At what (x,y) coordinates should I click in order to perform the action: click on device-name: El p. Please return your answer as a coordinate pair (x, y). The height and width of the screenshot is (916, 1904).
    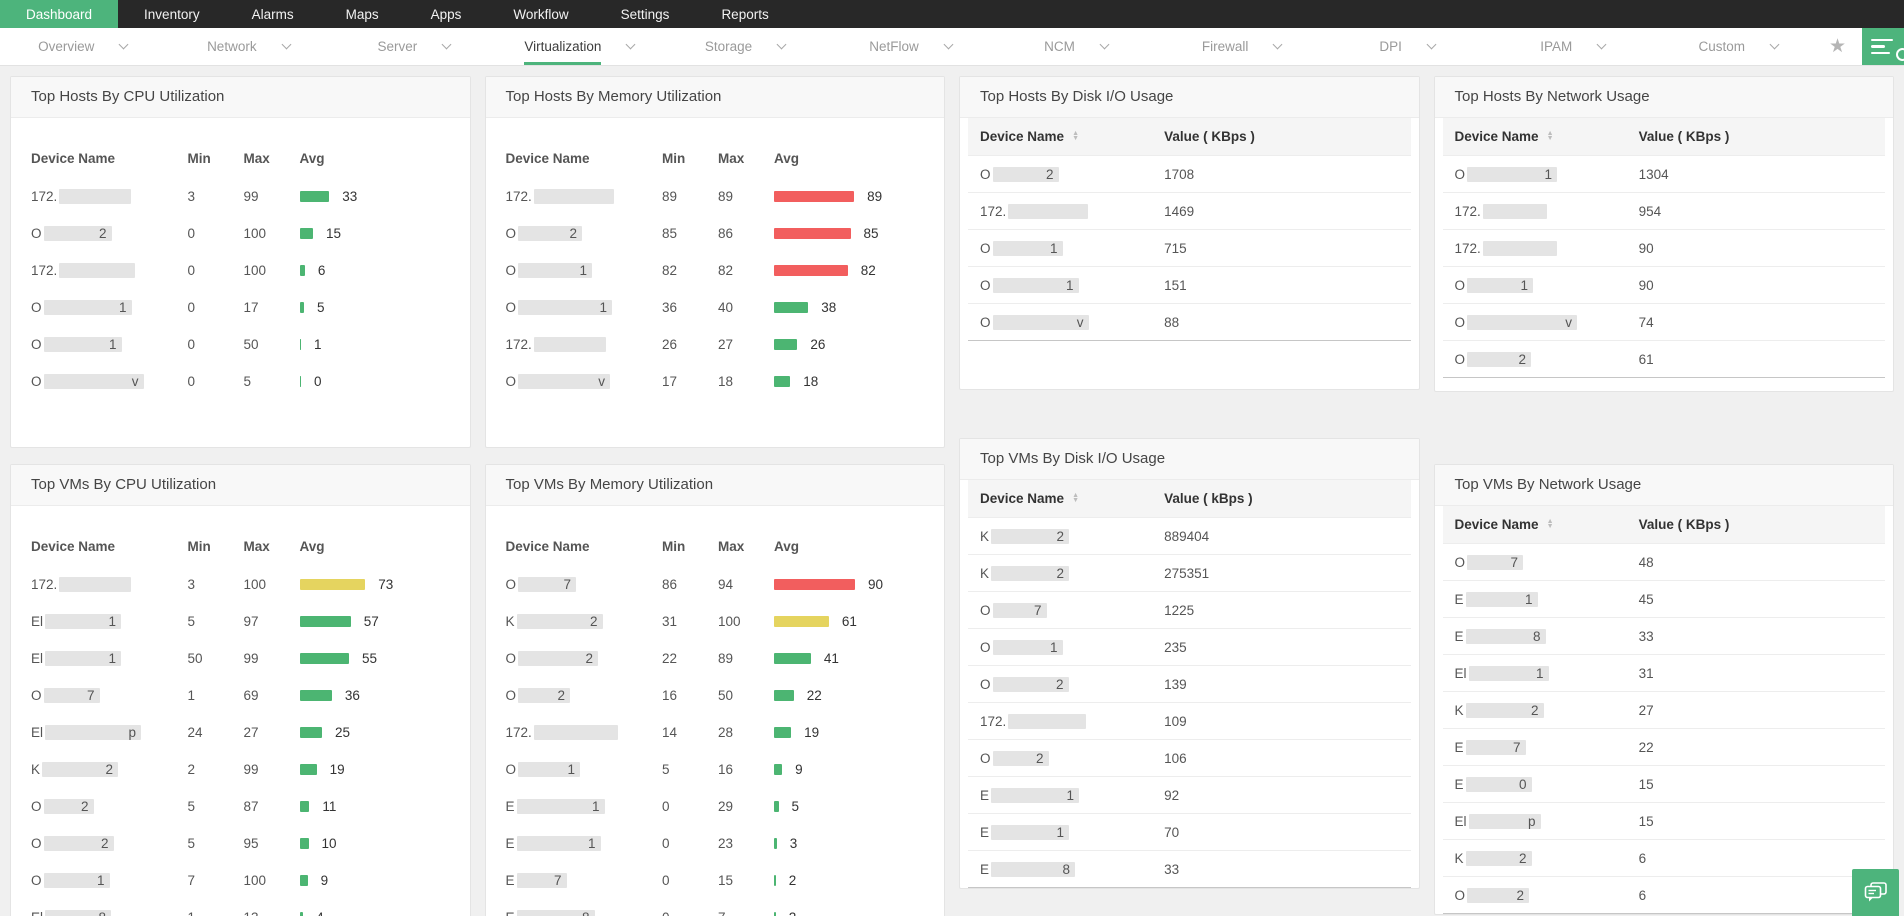
    Looking at the image, I should click on (109, 732).